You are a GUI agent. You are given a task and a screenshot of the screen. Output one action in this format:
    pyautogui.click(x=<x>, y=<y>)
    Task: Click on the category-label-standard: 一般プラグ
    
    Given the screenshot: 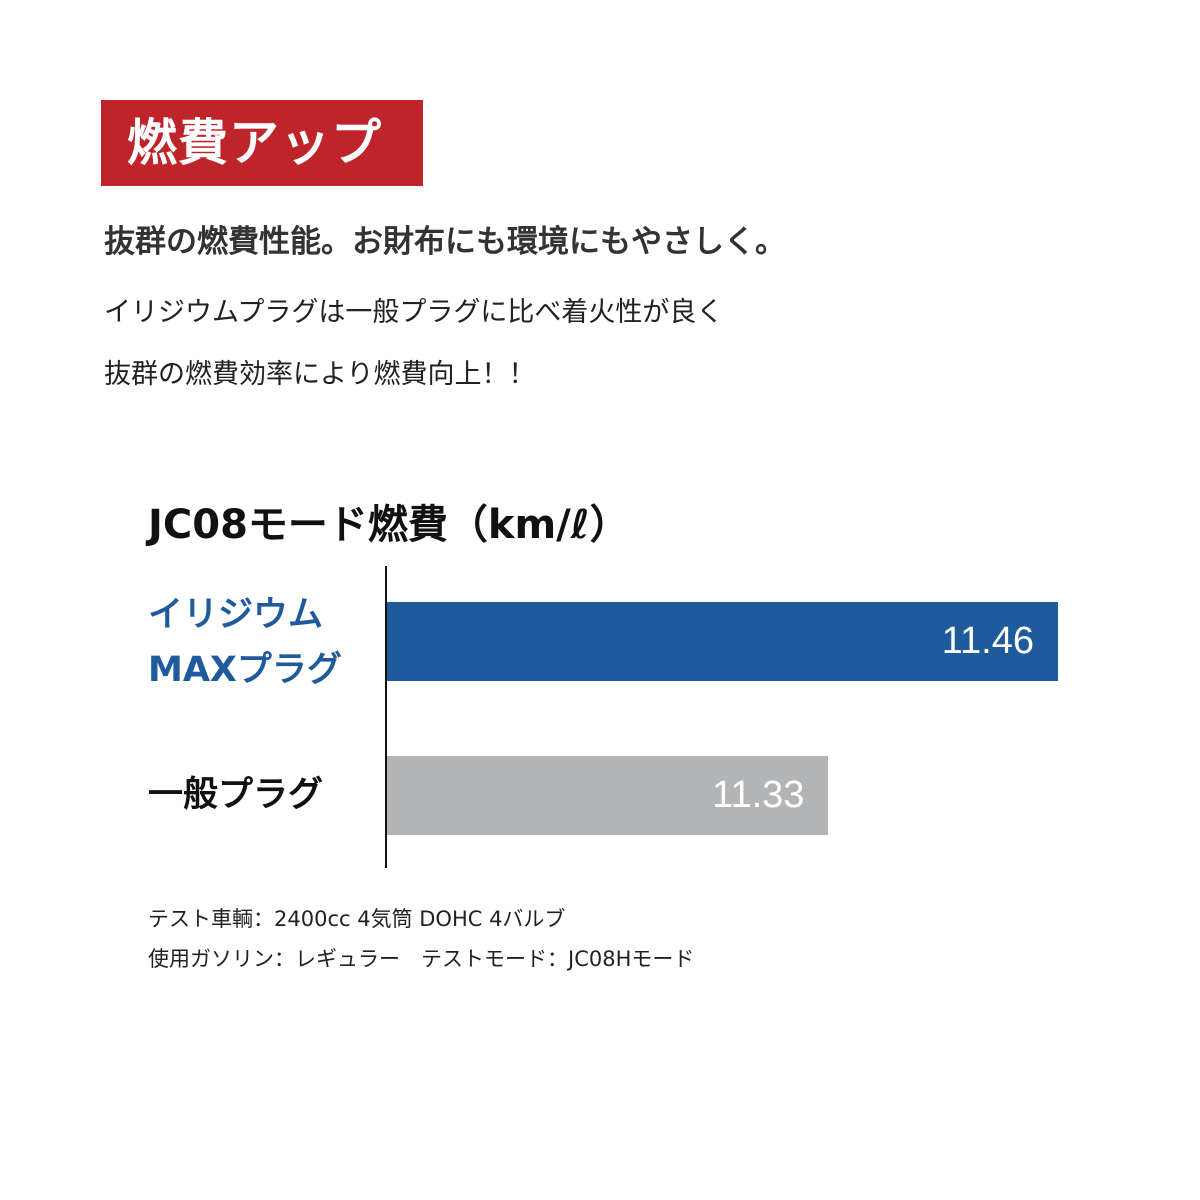 What is the action you would take?
    pyautogui.click(x=235, y=795)
    